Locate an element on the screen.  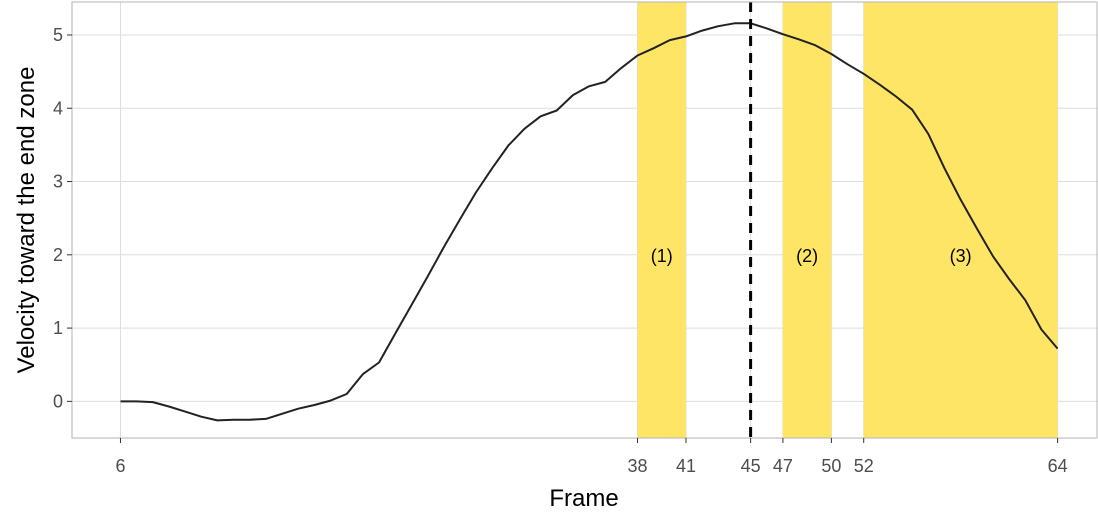
y-tick-label: 0 is located at coordinates (58, 401).